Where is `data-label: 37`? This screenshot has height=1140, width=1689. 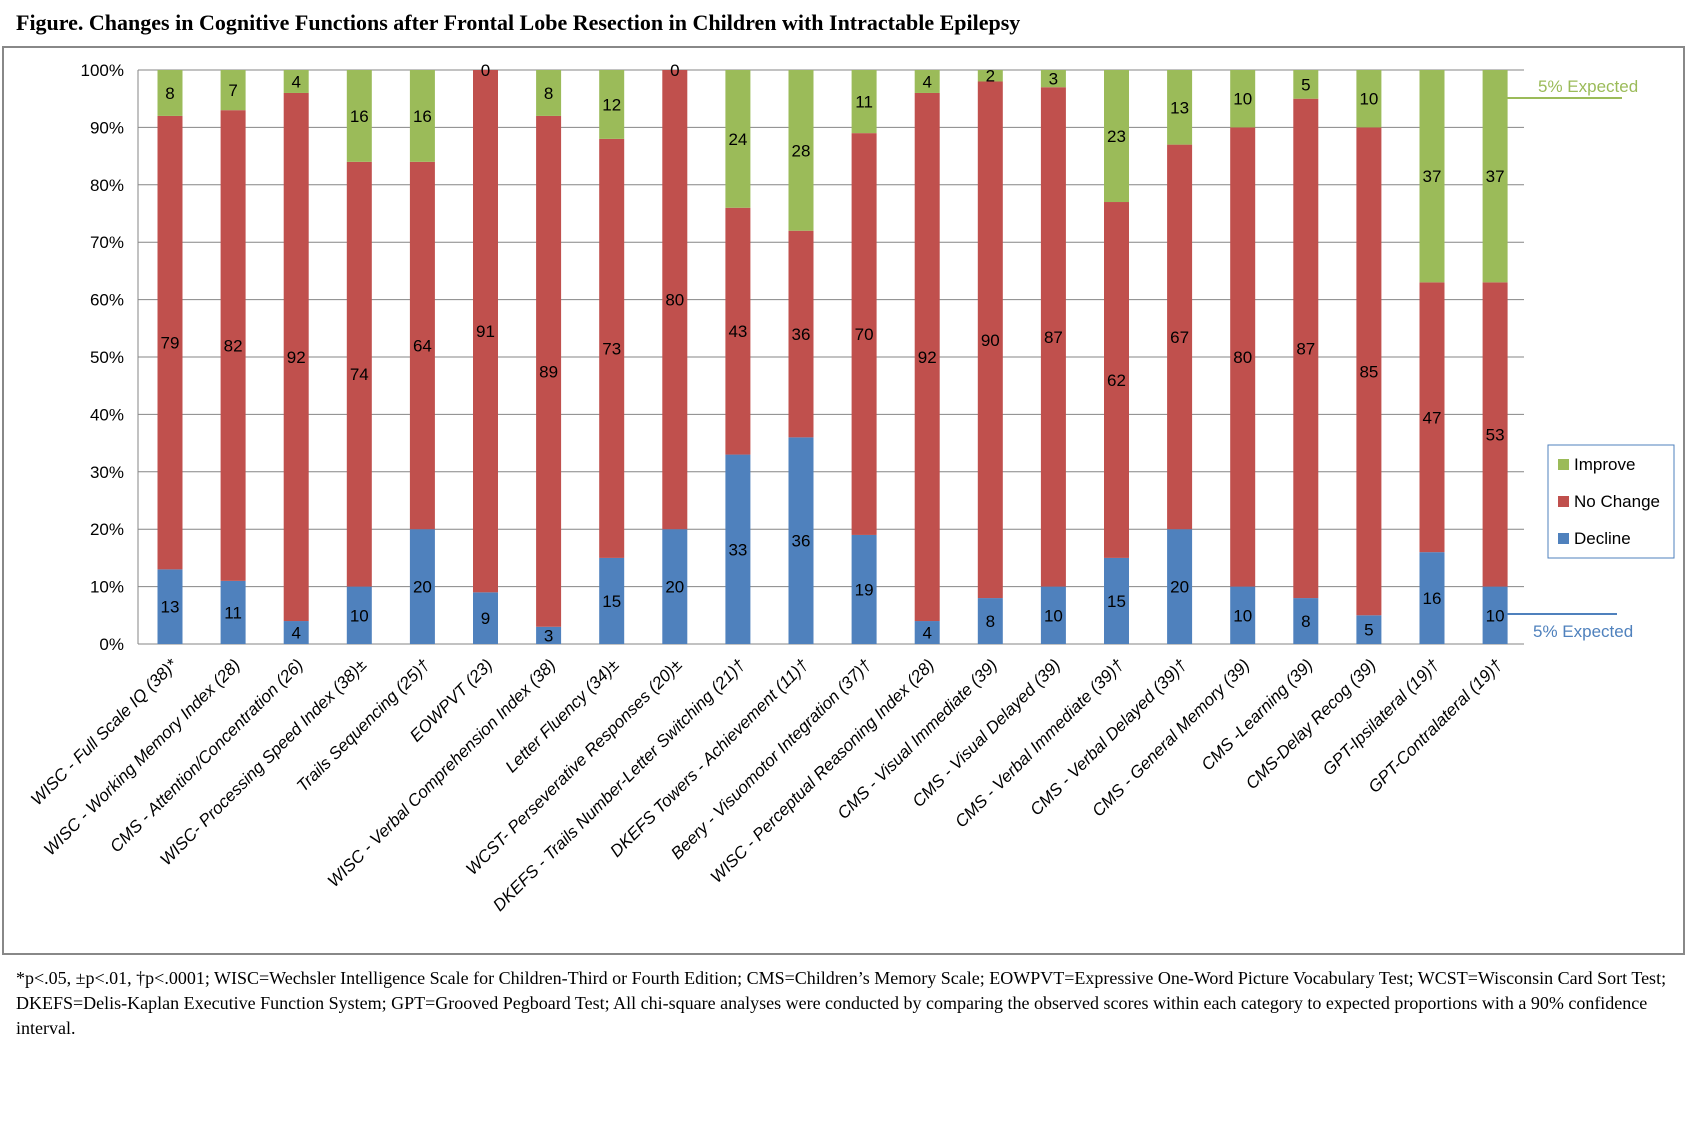
data-label: 37 is located at coordinates (1495, 176).